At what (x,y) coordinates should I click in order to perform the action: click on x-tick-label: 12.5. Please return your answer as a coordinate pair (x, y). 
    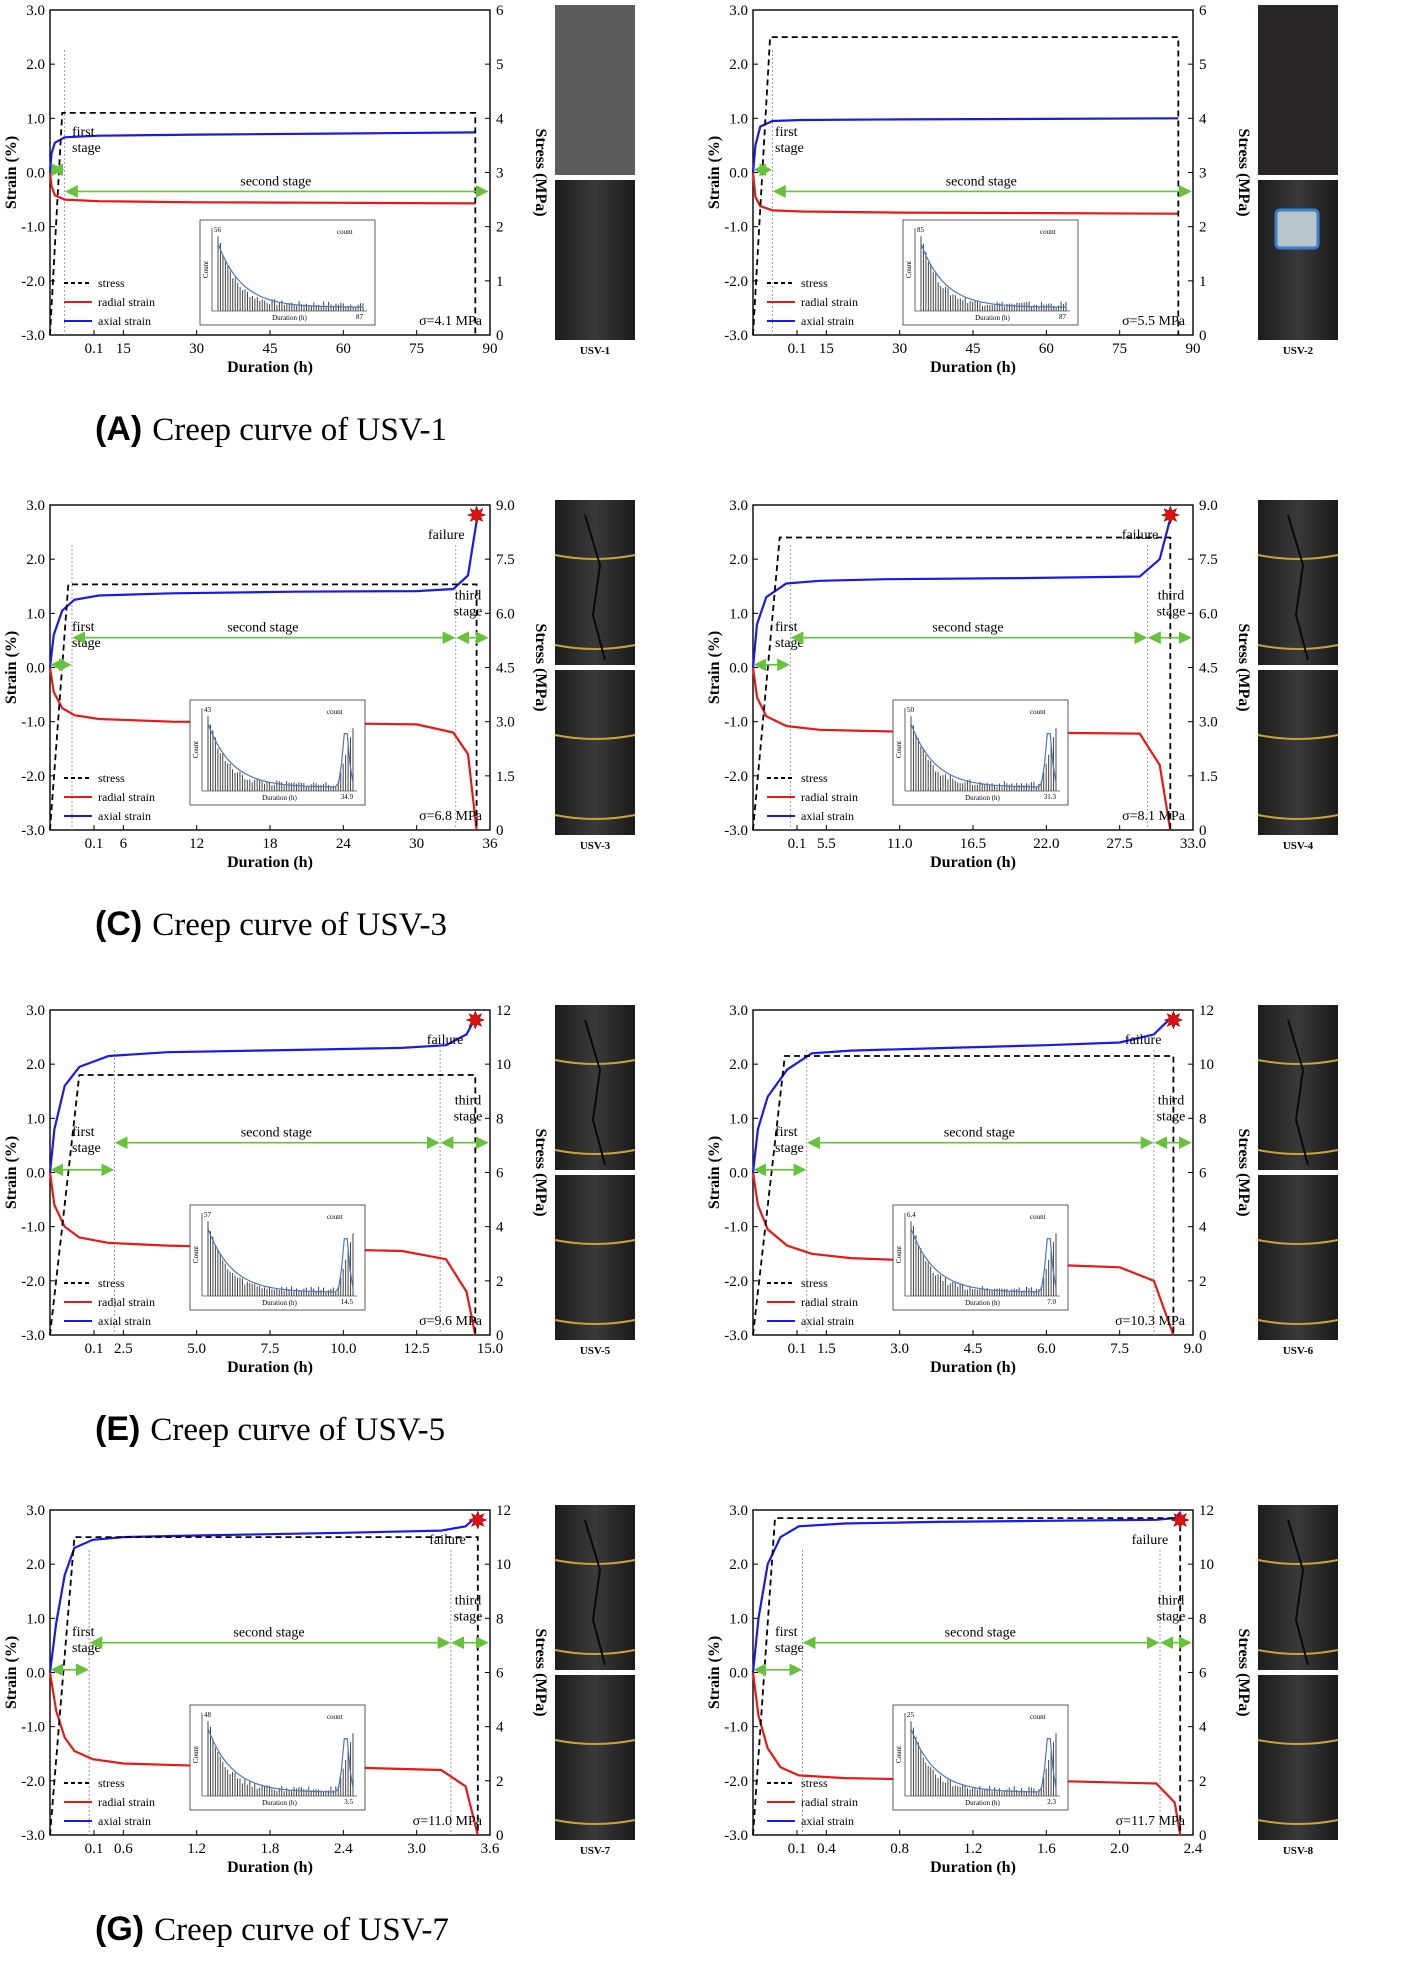
    Looking at the image, I should click on (417, 1349).